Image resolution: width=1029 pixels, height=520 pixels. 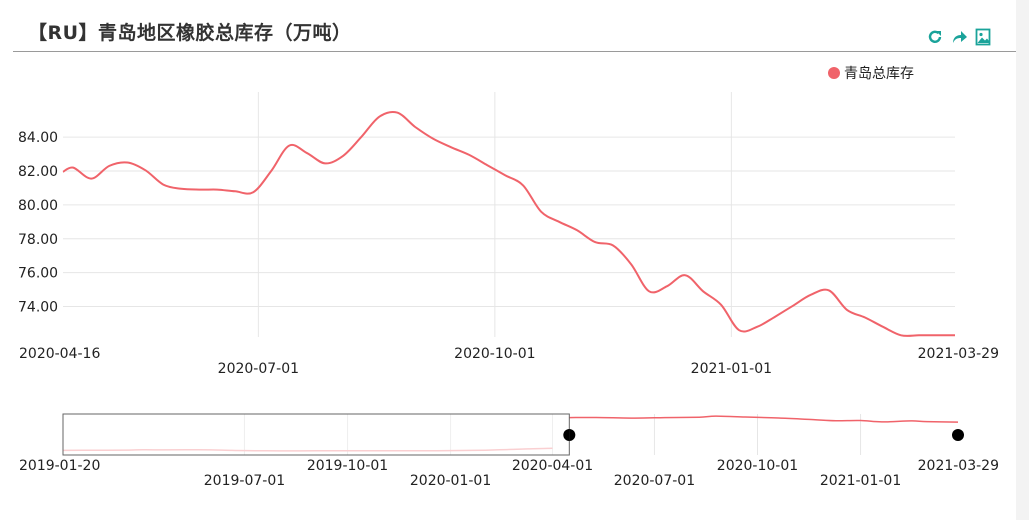 What do you see at coordinates (307, 449) in the screenshot?
I see `navigator-overview-line` at bounding box center [307, 449].